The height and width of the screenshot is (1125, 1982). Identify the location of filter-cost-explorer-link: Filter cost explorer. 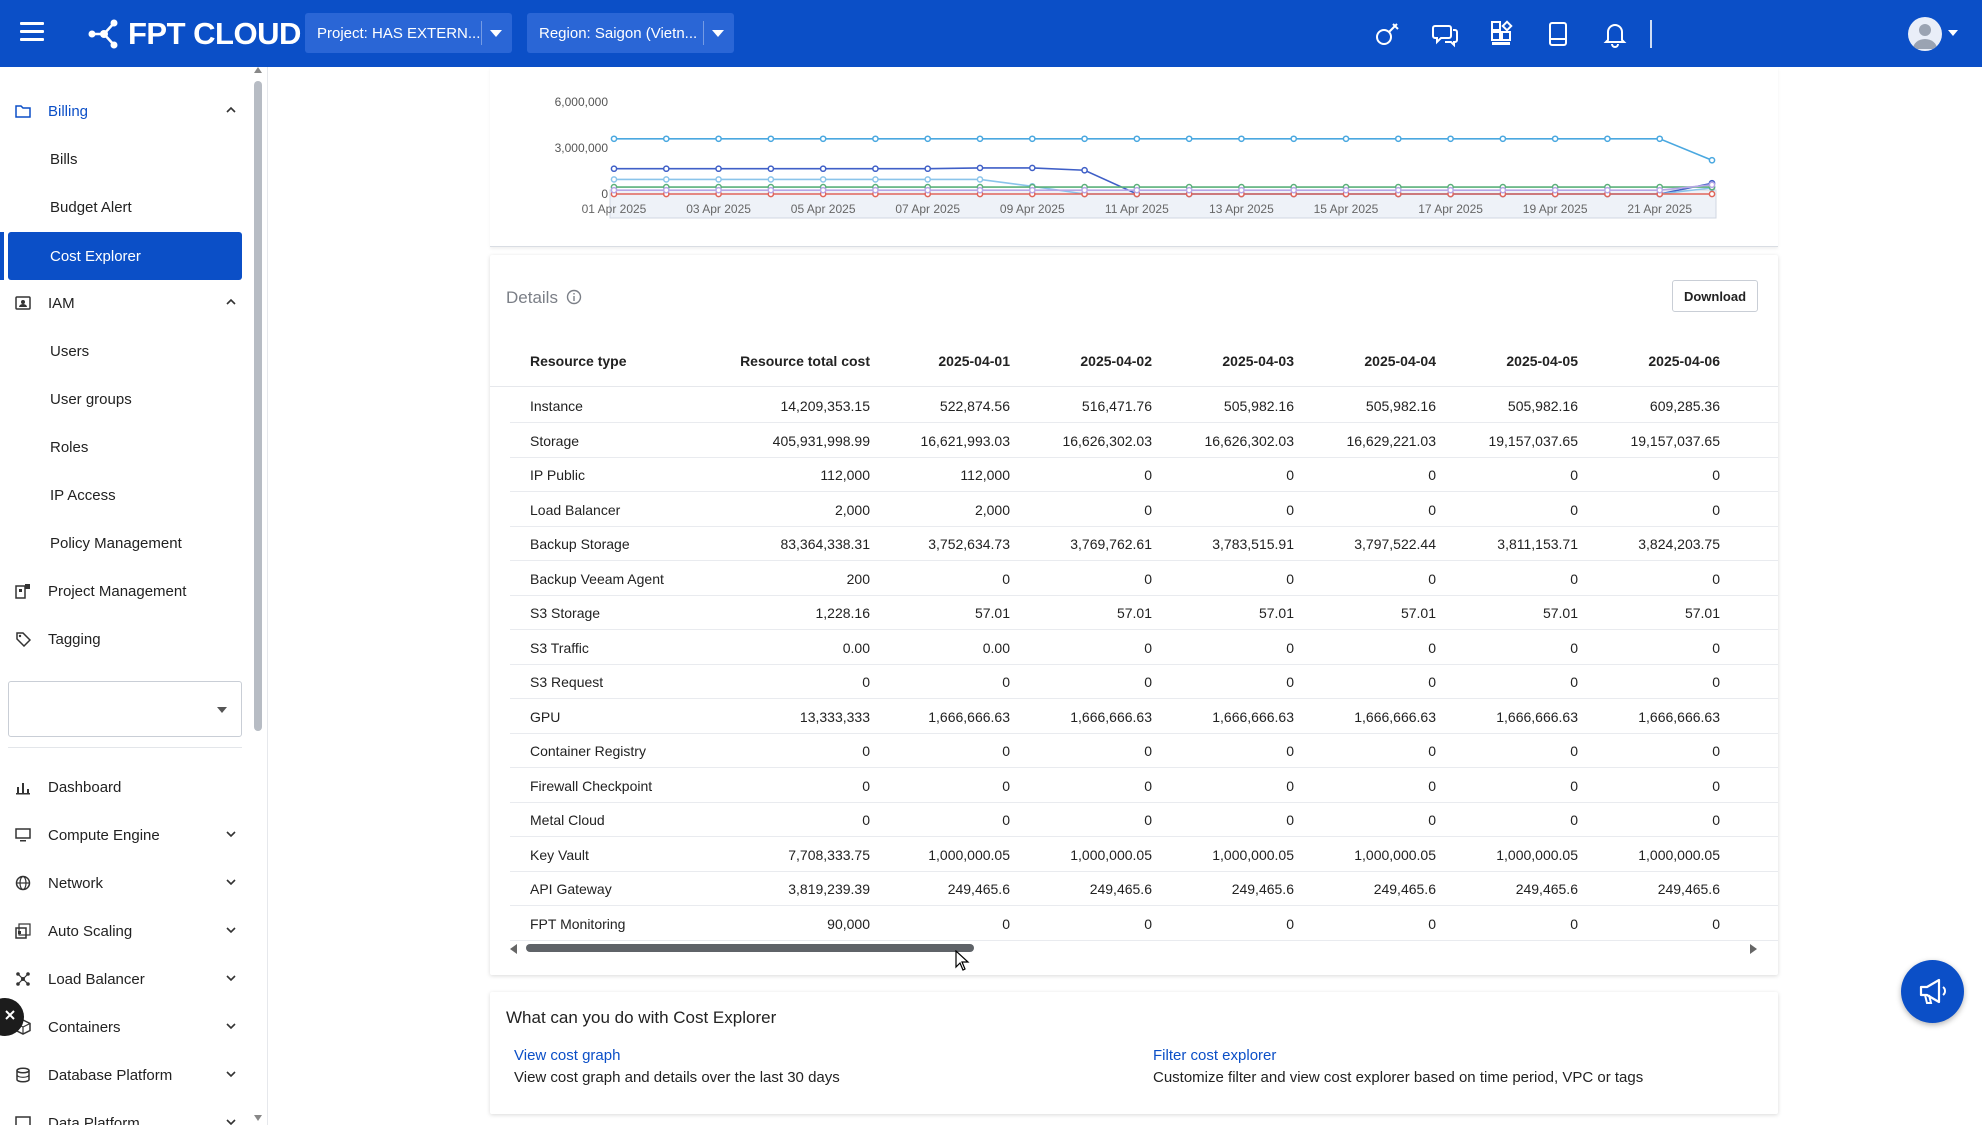
(1215, 1055).